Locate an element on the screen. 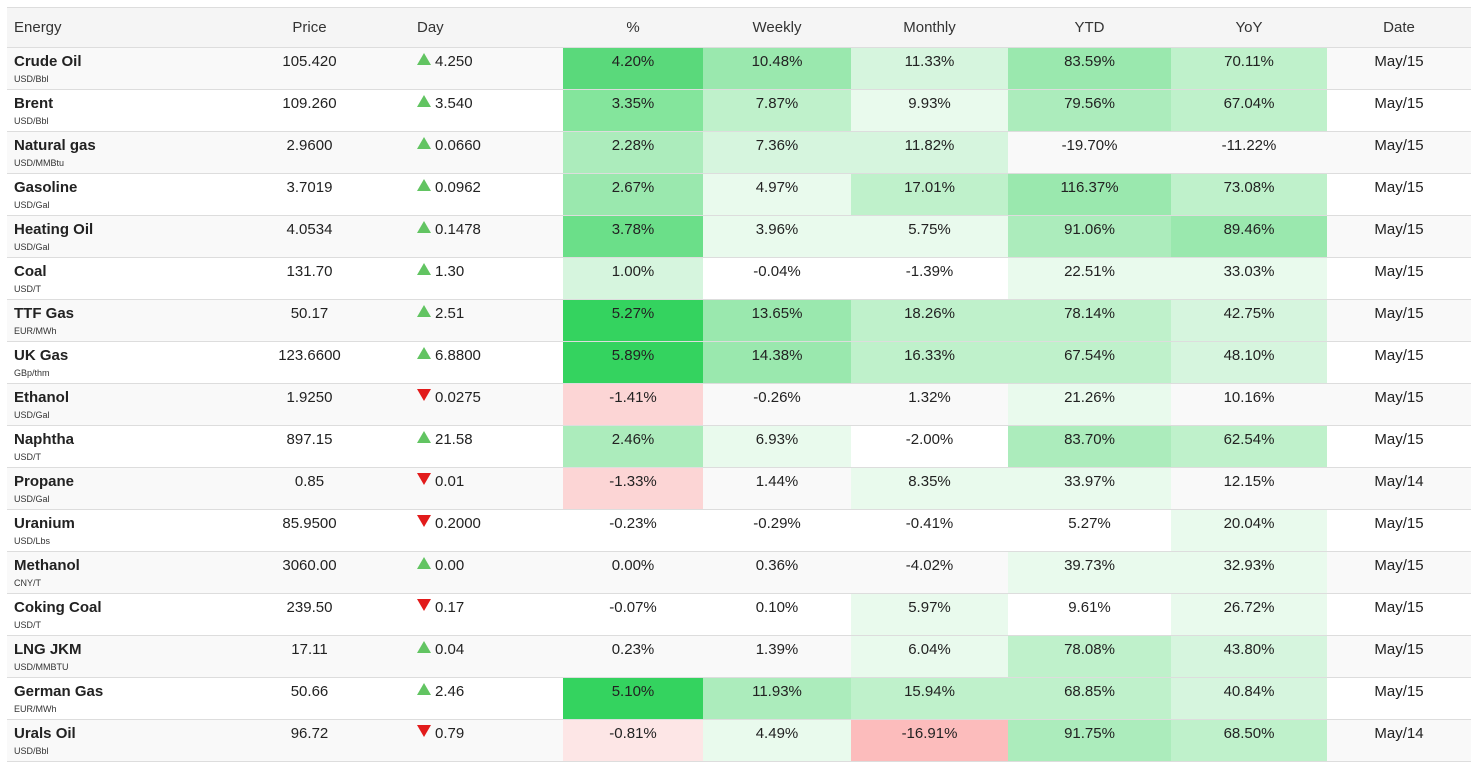  weekly-change-value: -0.29% is located at coordinates (777, 523).